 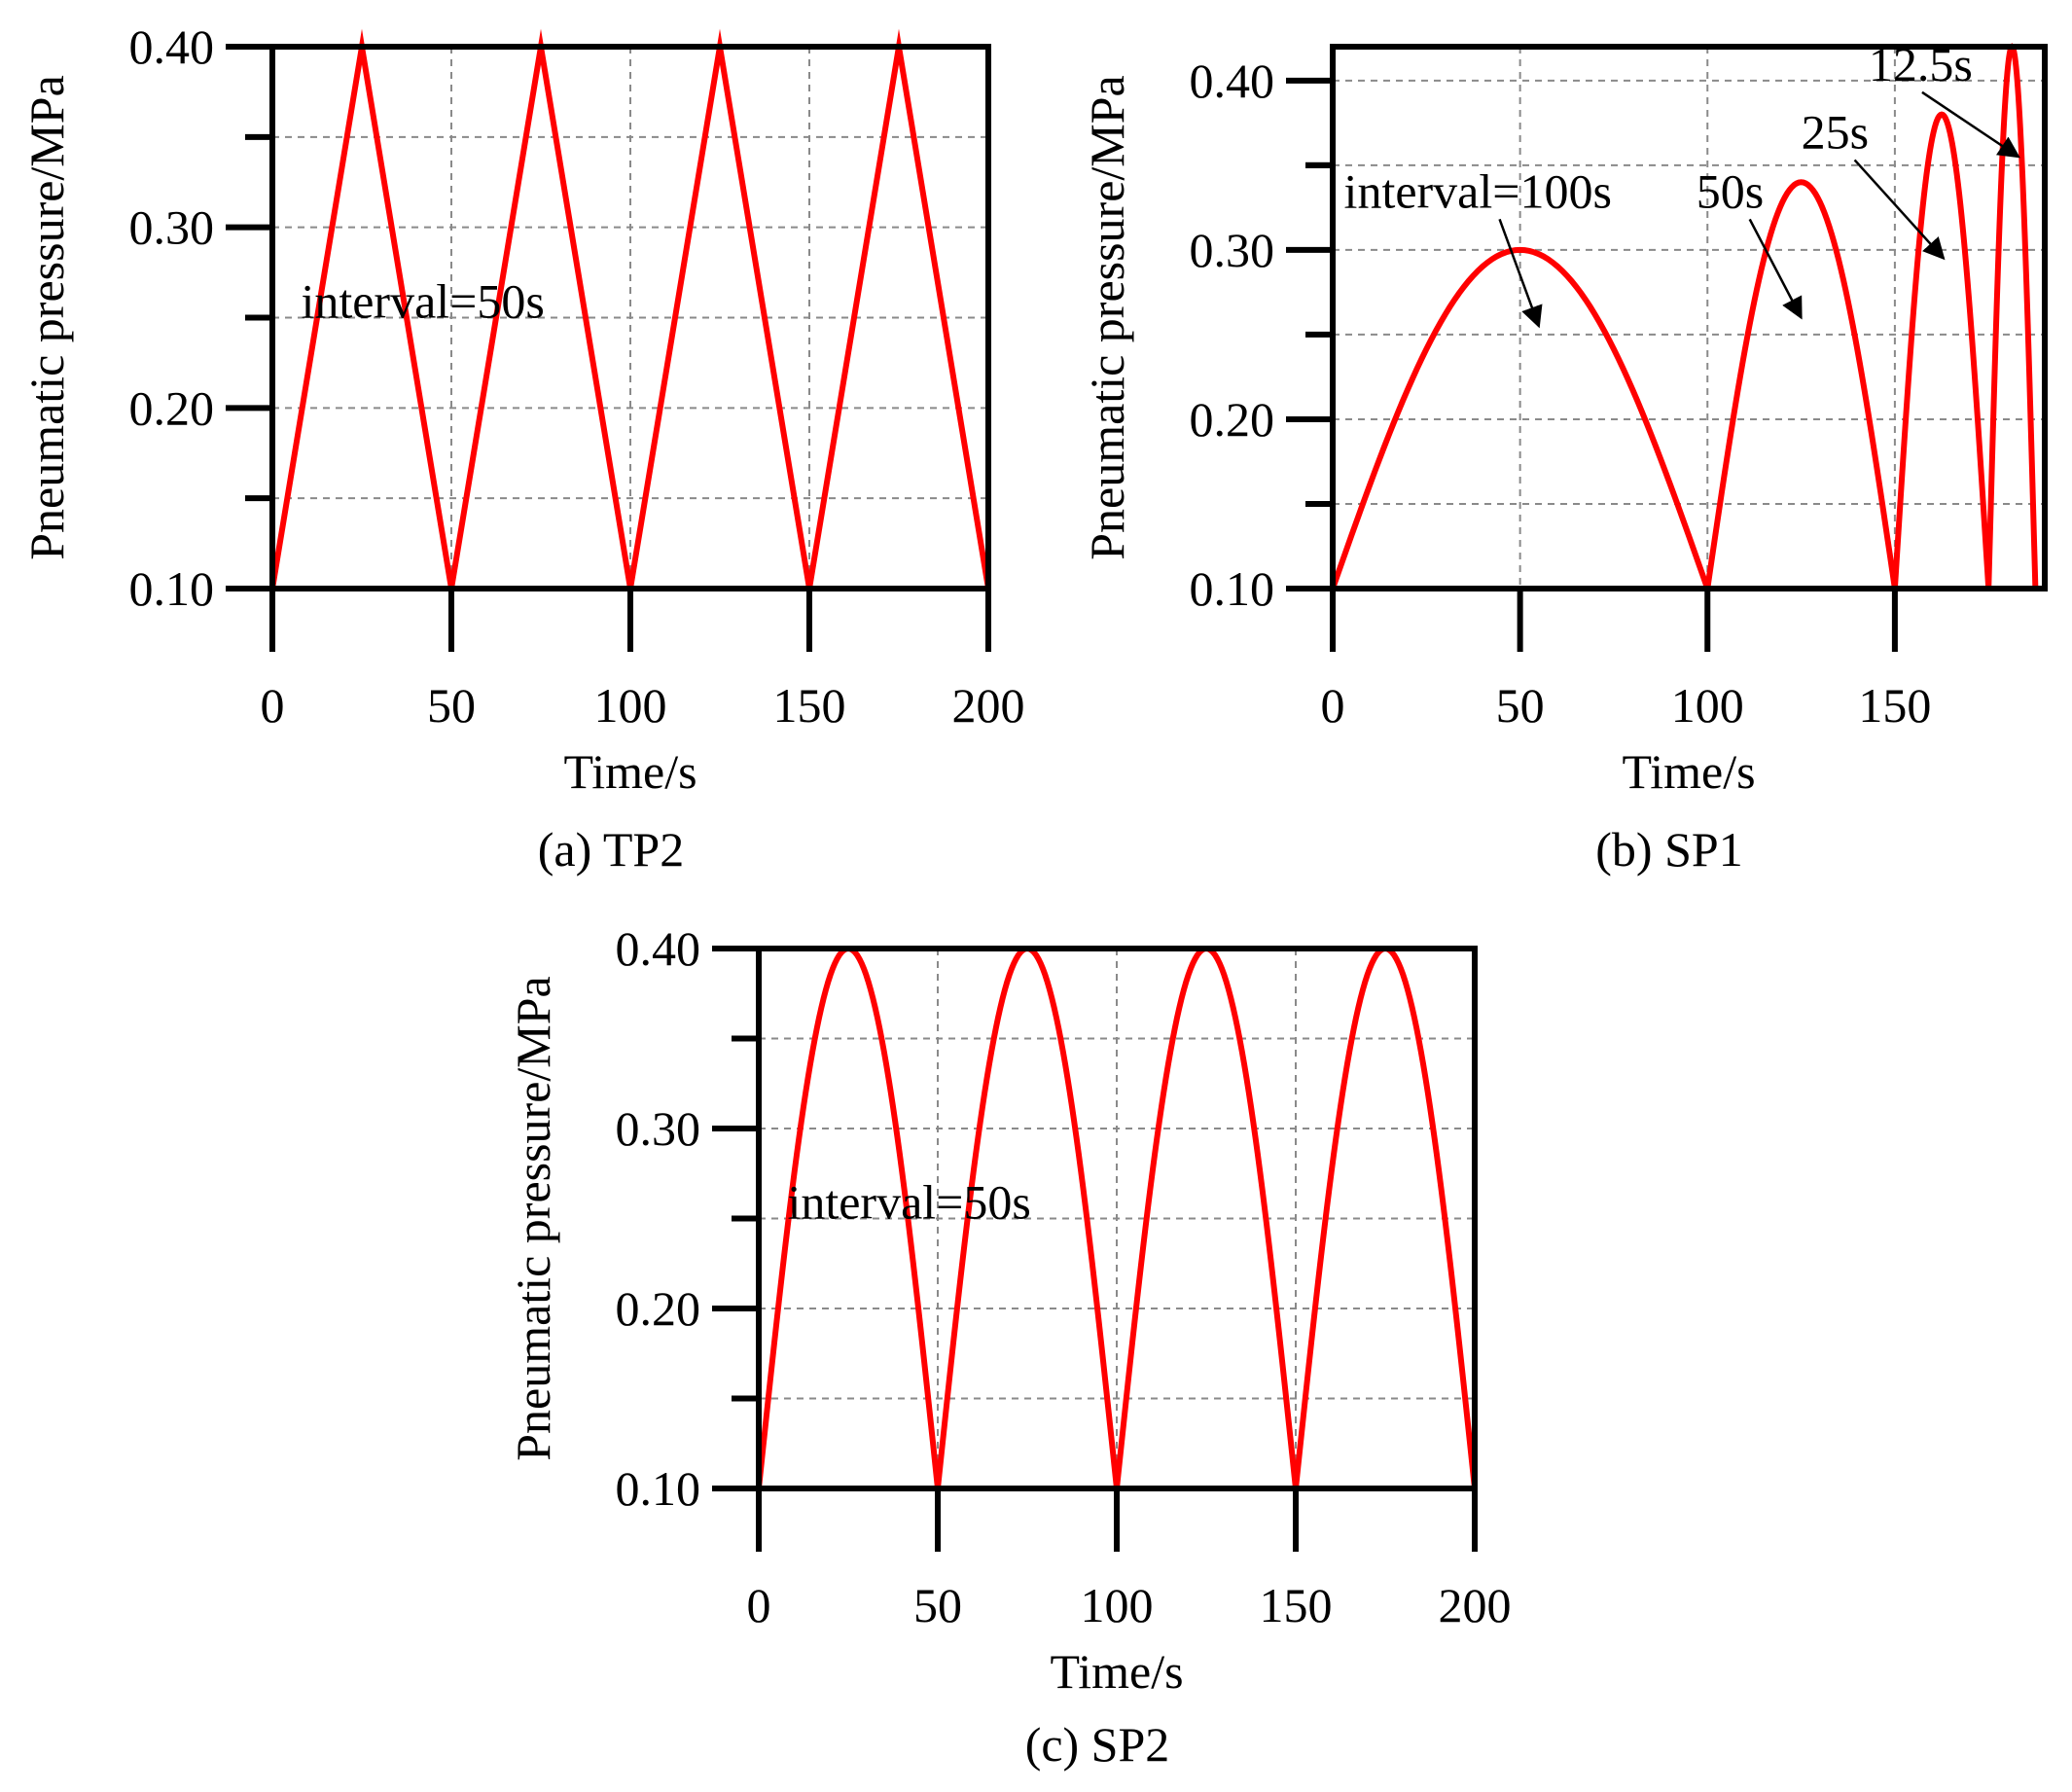 I want to click on series-line-SP1, so click(x=1685, y=330).